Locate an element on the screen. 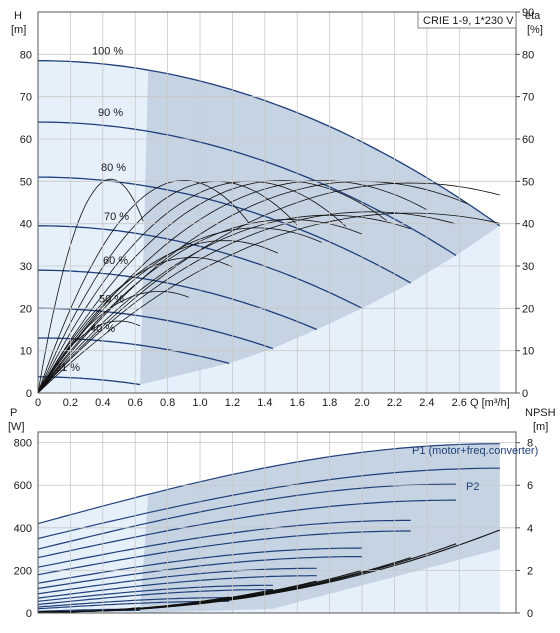 The height and width of the screenshot is (633, 560). top-x-tick-label: 2.6 is located at coordinates (459, 403).